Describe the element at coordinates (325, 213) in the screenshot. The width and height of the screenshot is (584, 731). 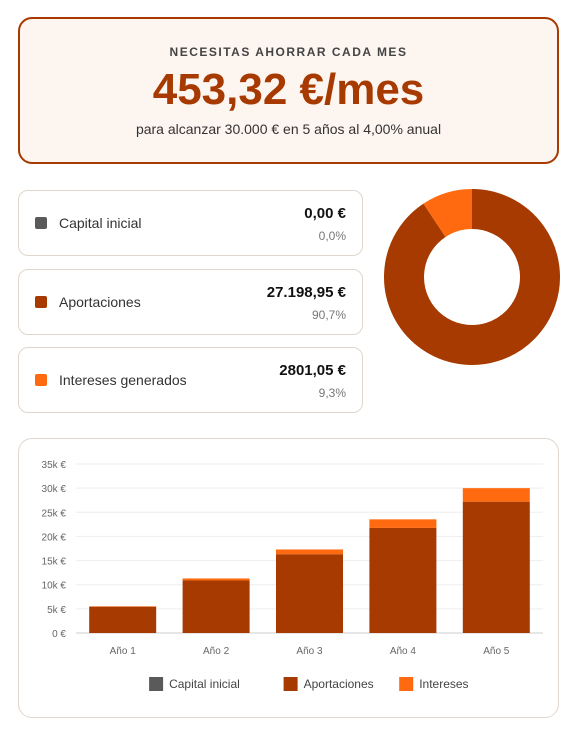
I see `card-amount: 0,00 €` at that location.